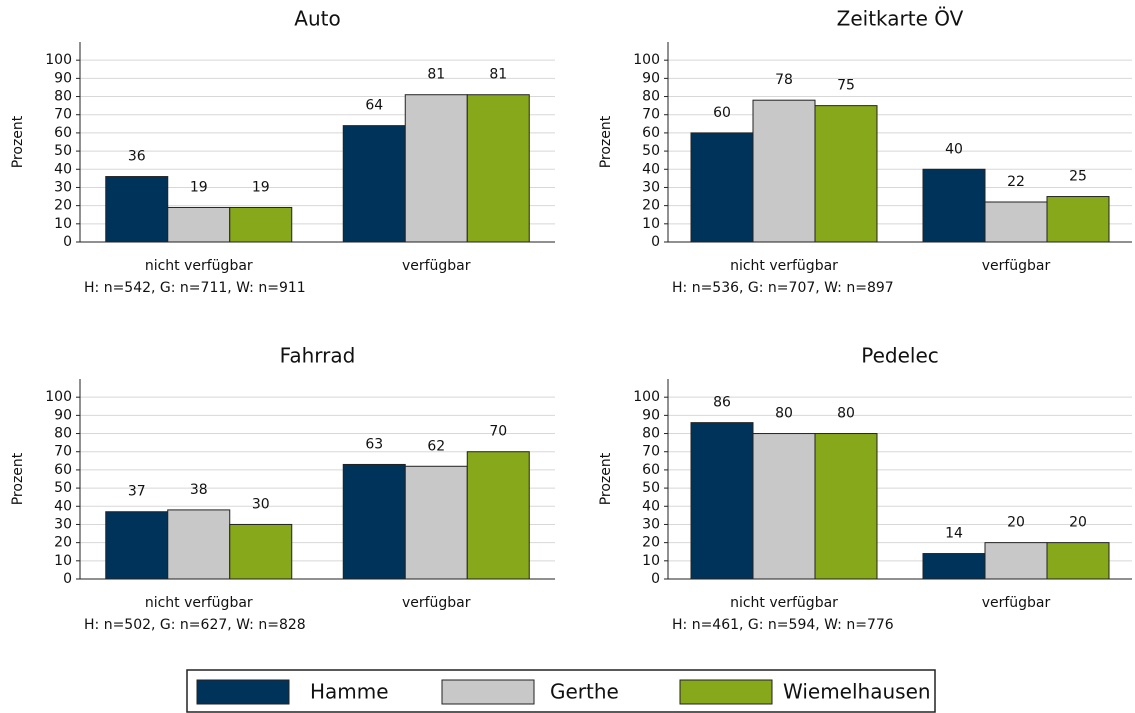  I want to click on data-label: 78, so click(784, 80).